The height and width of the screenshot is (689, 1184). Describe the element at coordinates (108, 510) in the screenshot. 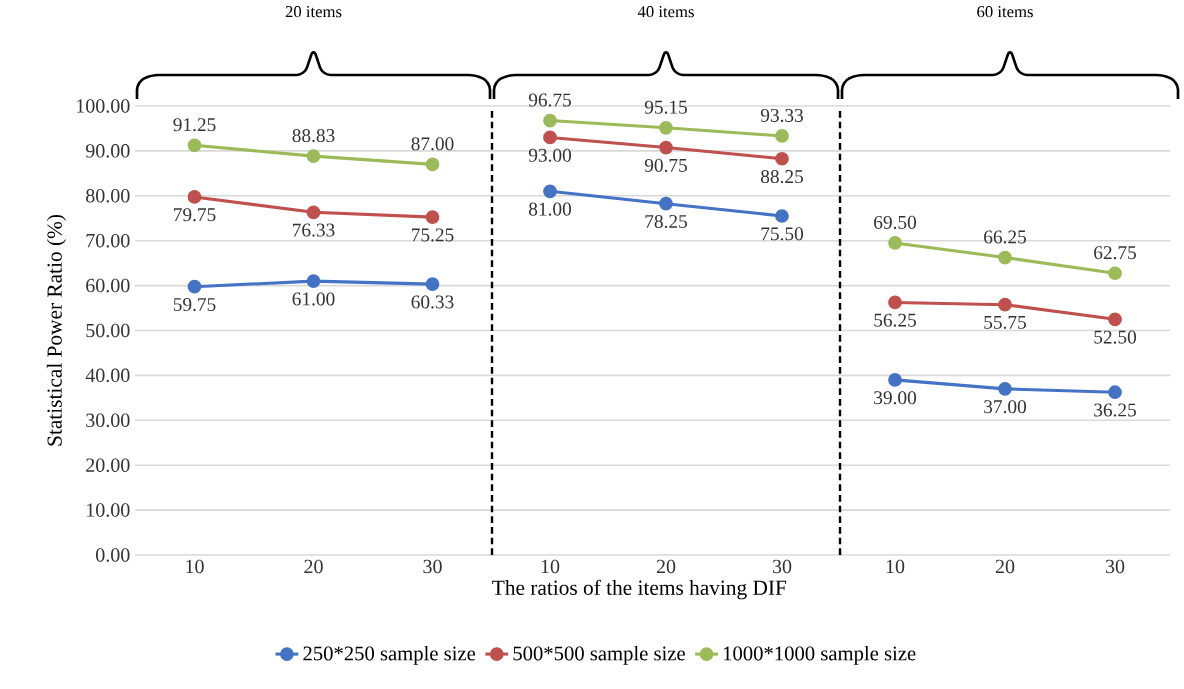

I see `y-tick-label: 10.00` at that location.